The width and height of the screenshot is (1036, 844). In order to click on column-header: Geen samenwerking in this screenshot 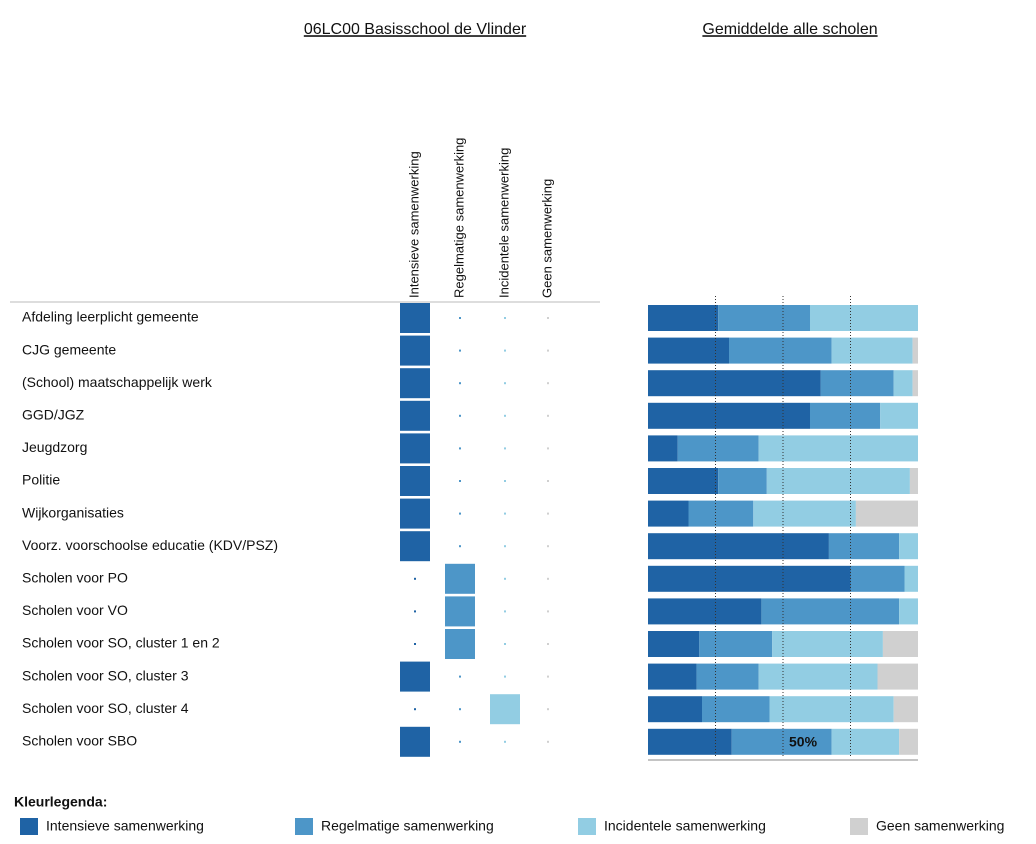, I will do `click(546, 238)`.